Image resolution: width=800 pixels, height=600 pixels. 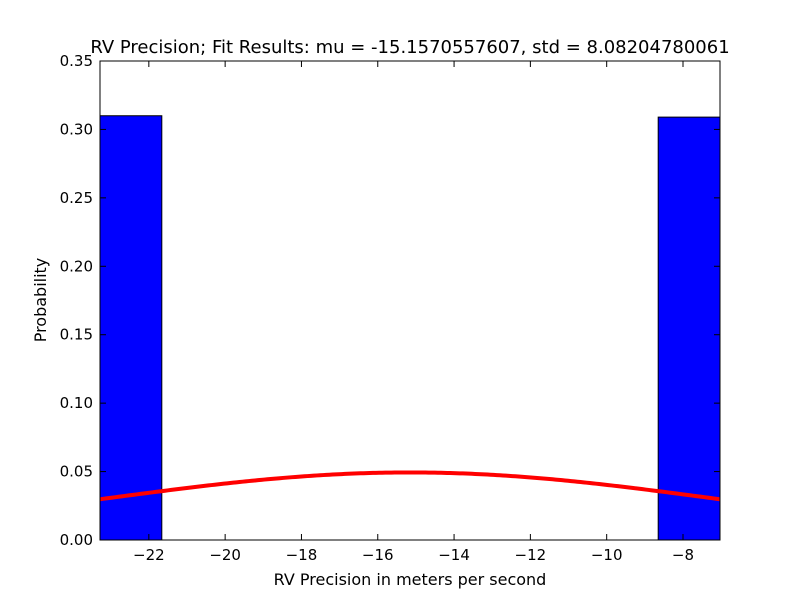 What do you see at coordinates (454, 555) in the screenshot?
I see `x-tick-label: −14` at bounding box center [454, 555].